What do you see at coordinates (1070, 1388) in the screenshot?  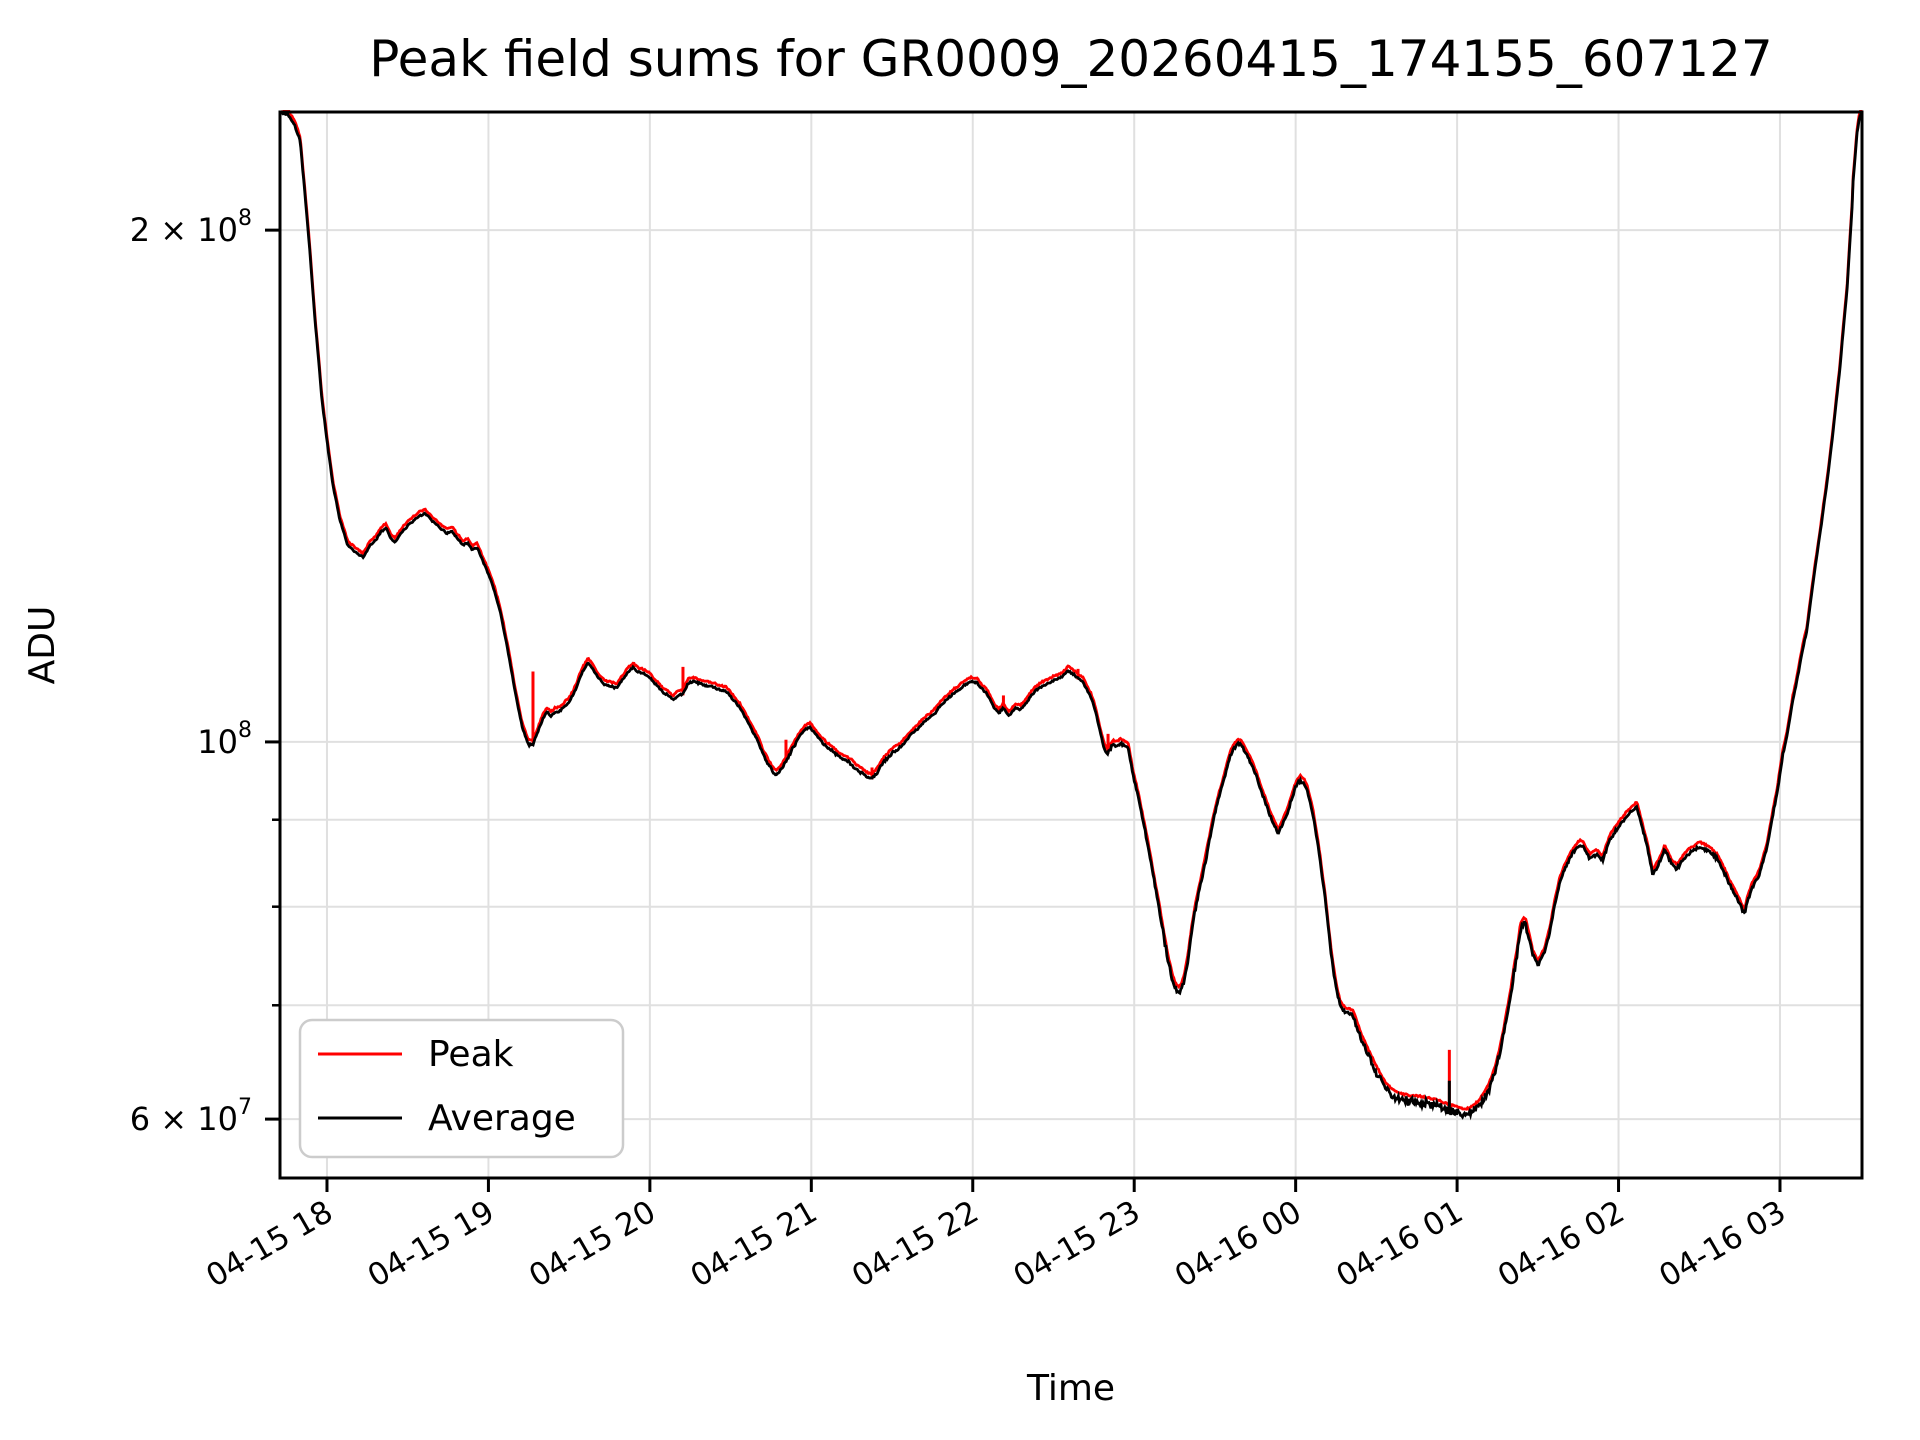 I see `x-axis-label: Time` at bounding box center [1070, 1388].